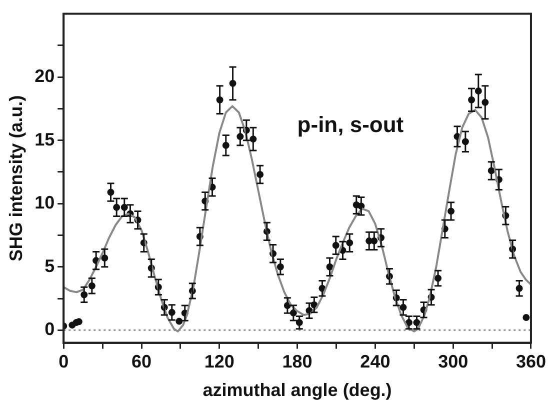 The height and width of the screenshot is (406, 549). What do you see at coordinates (49, 329) in the screenshot?
I see `y-tick-label: 0` at bounding box center [49, 329].